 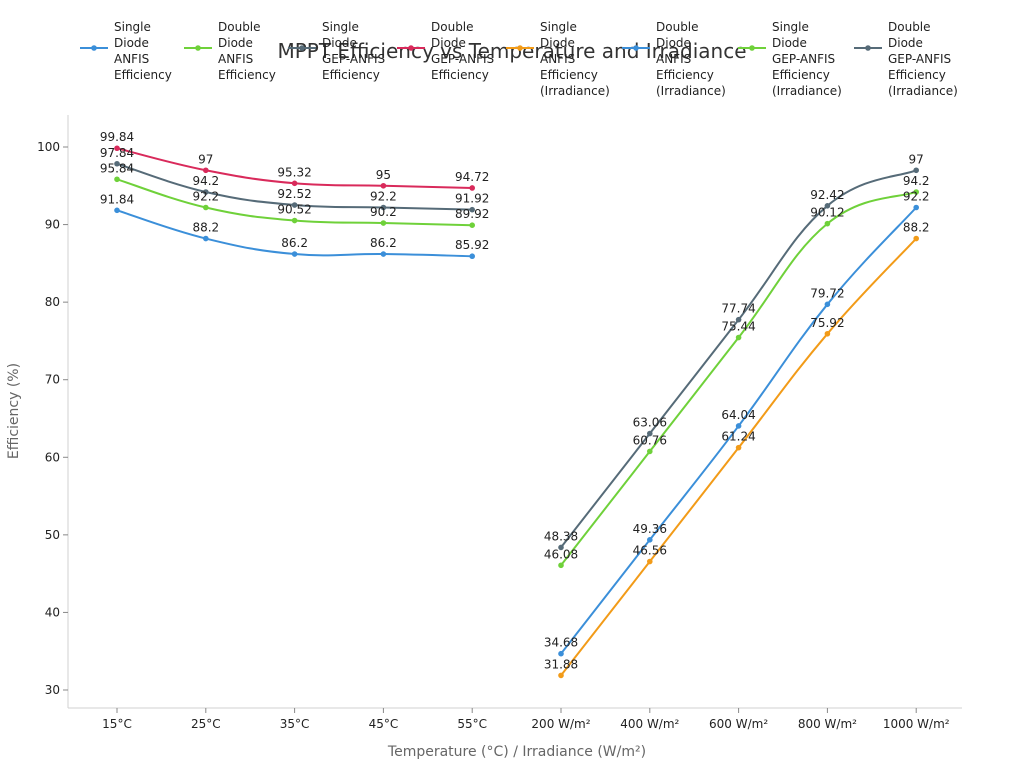 I want to click on data-label: 95, so click(x=383, y=175).